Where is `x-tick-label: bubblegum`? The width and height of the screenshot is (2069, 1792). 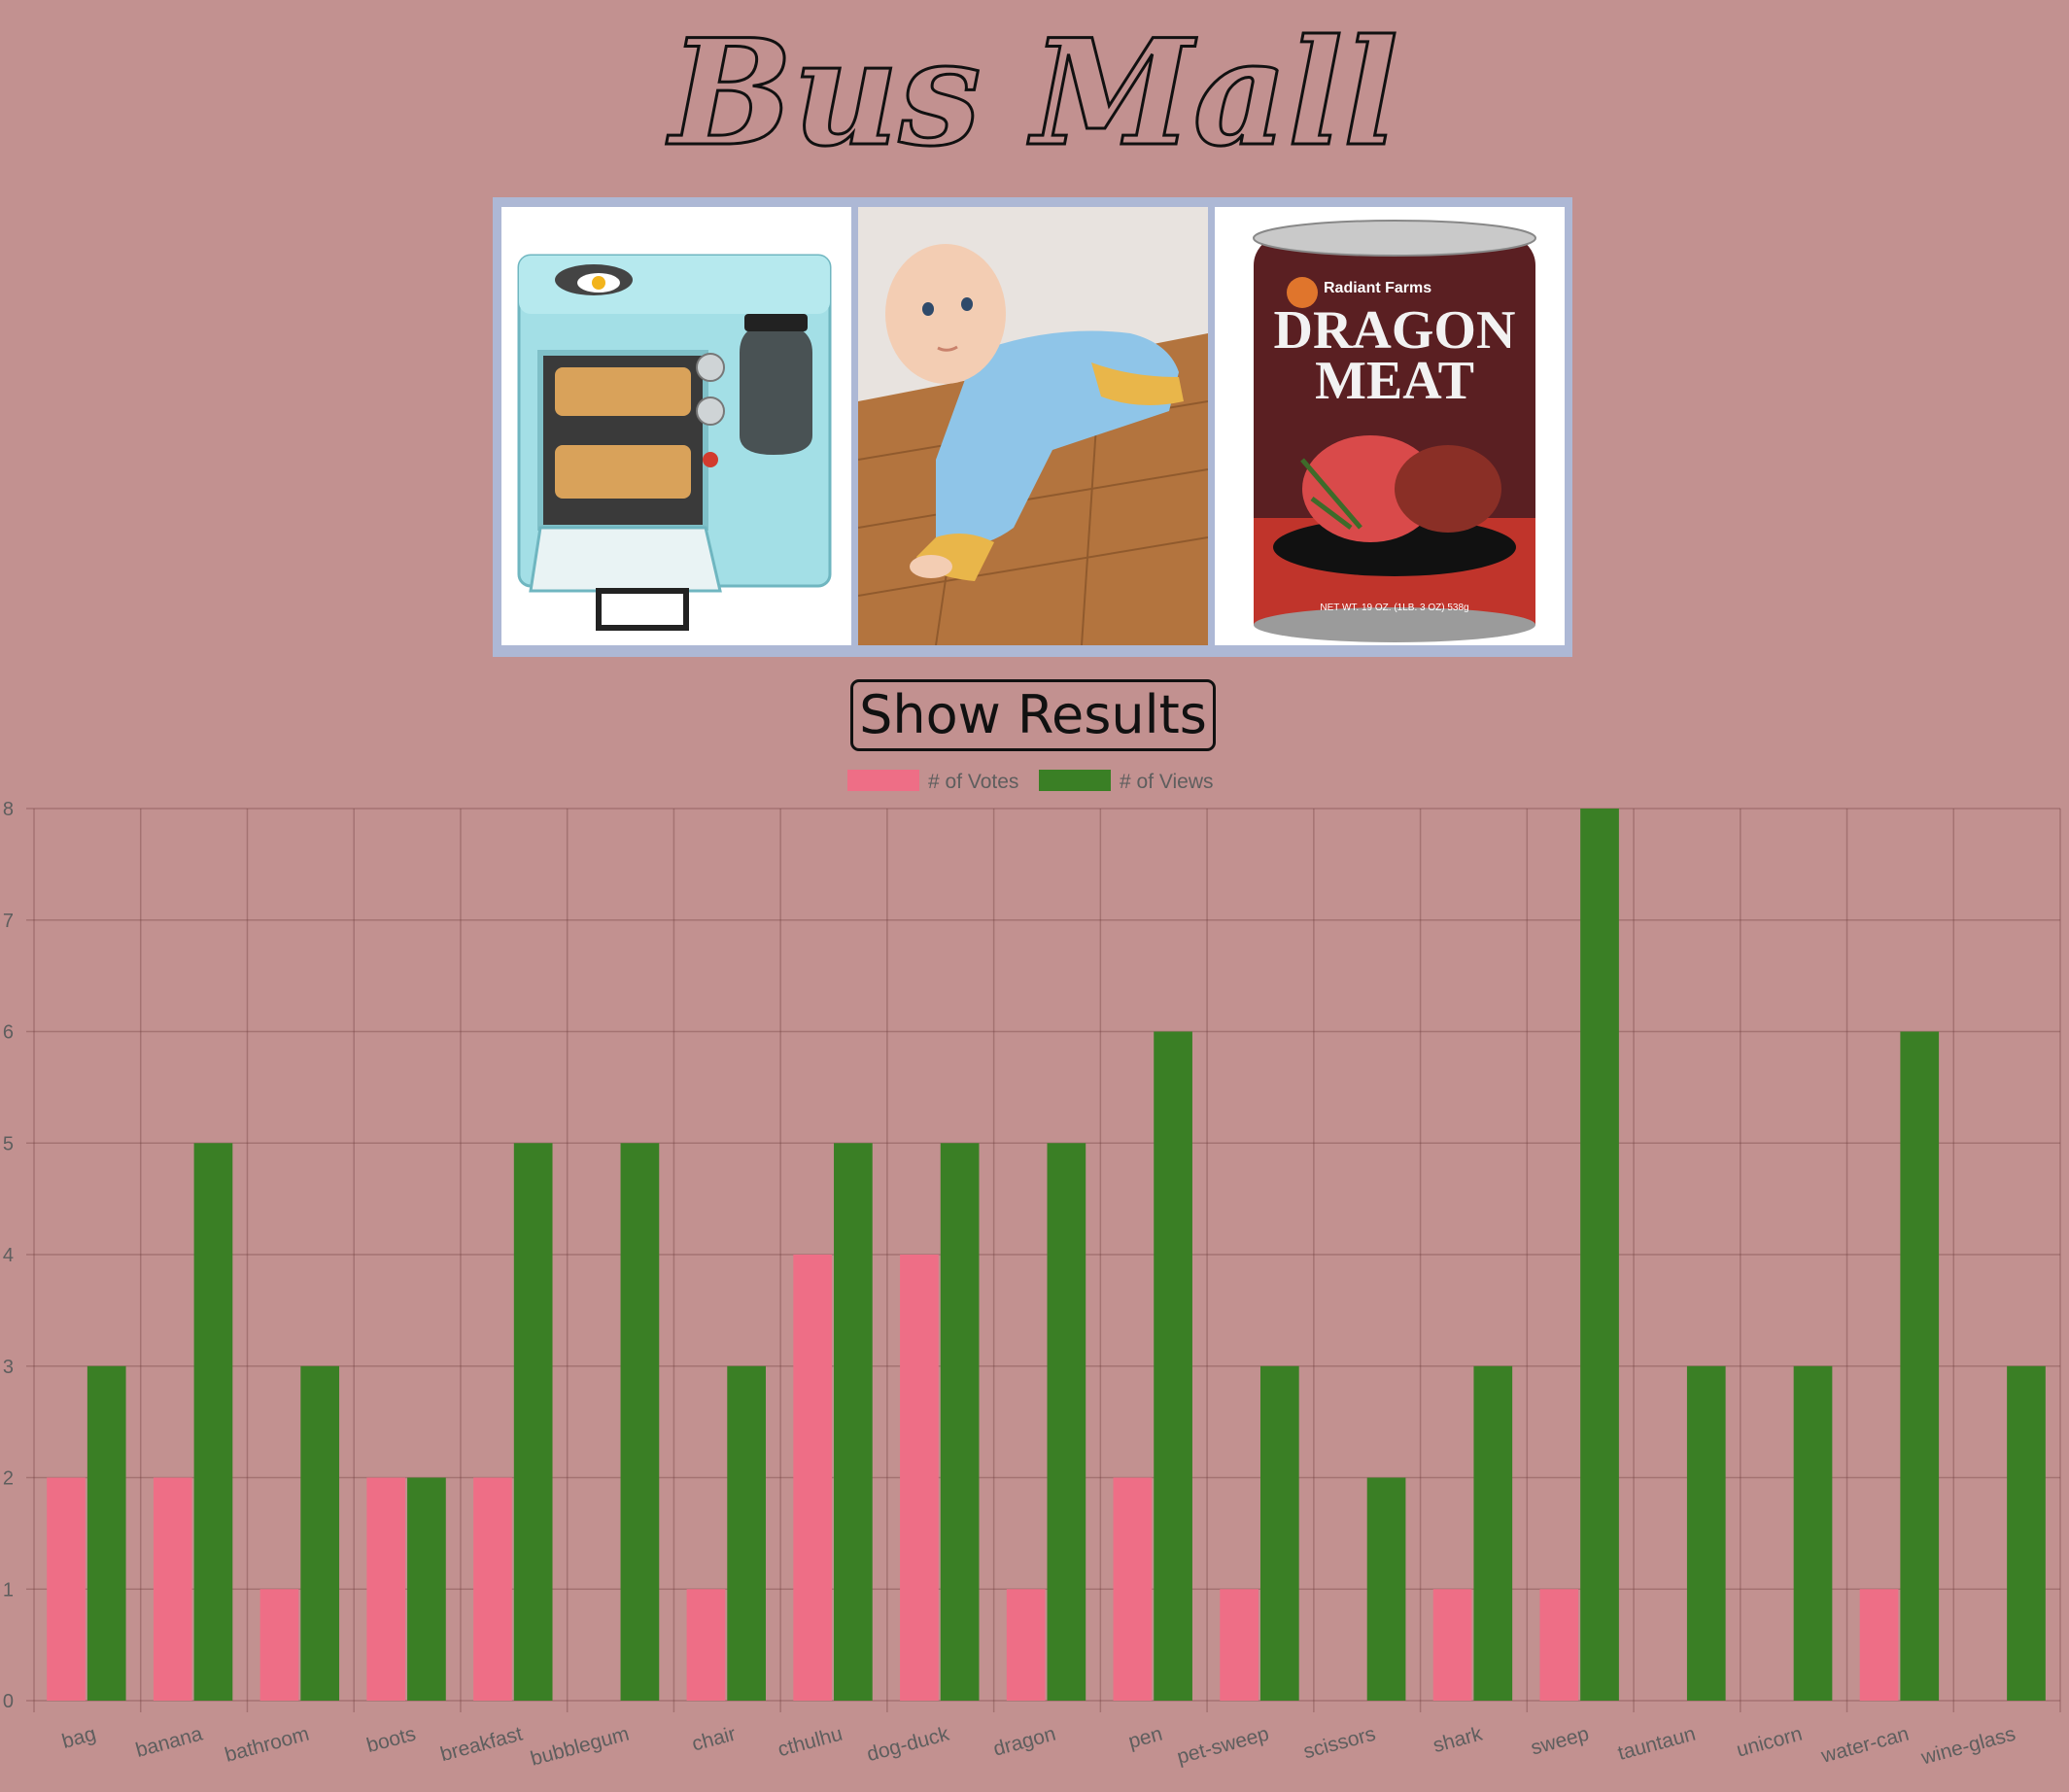 x-tick-label: bubblegum is located at coordinates (580, 1747).